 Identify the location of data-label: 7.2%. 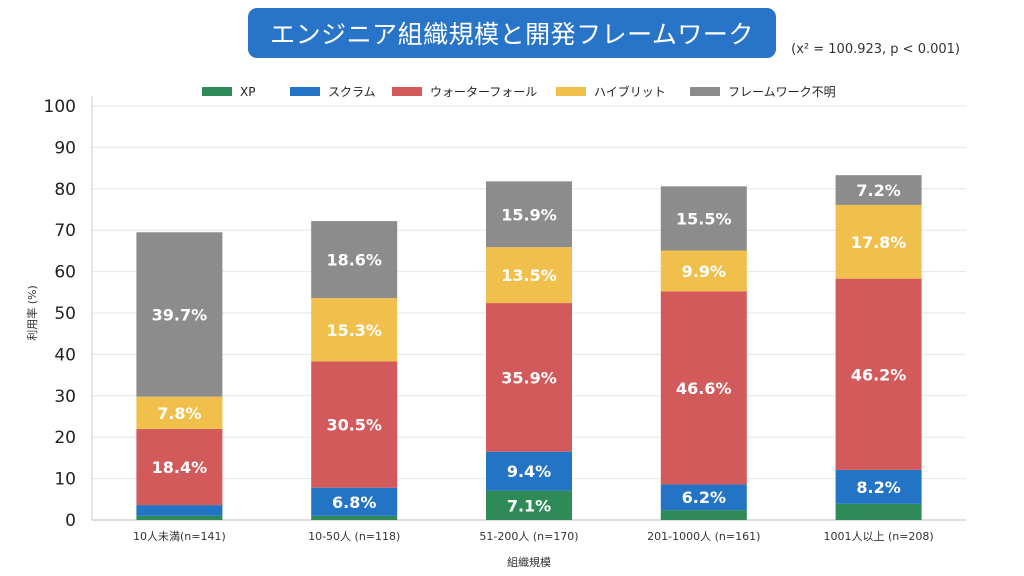
(878, 190).